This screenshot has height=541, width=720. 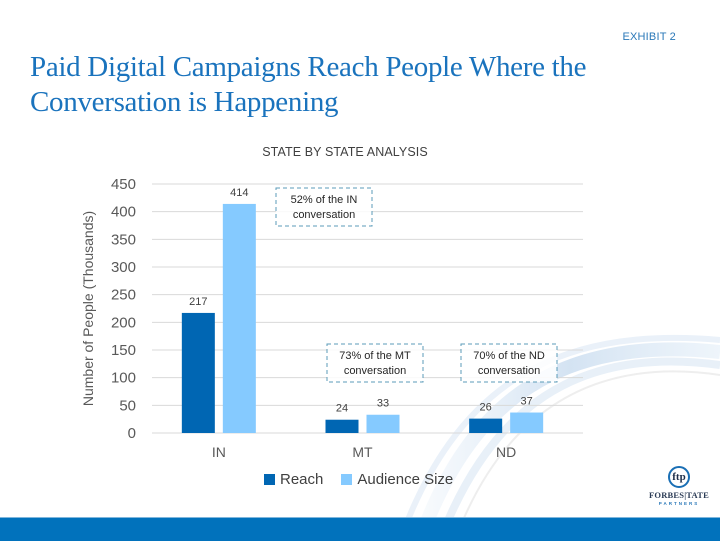 I want to click on y-tick-label: 350, so click(x=123, y=239).